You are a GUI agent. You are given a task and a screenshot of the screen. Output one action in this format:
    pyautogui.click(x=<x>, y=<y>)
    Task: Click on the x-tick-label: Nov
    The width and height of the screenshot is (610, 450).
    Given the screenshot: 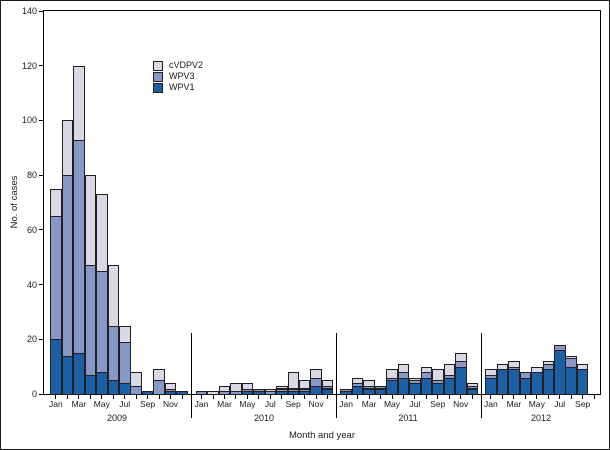 What is the action you would take?
    pyautogui.click(x=316, y=404)
    